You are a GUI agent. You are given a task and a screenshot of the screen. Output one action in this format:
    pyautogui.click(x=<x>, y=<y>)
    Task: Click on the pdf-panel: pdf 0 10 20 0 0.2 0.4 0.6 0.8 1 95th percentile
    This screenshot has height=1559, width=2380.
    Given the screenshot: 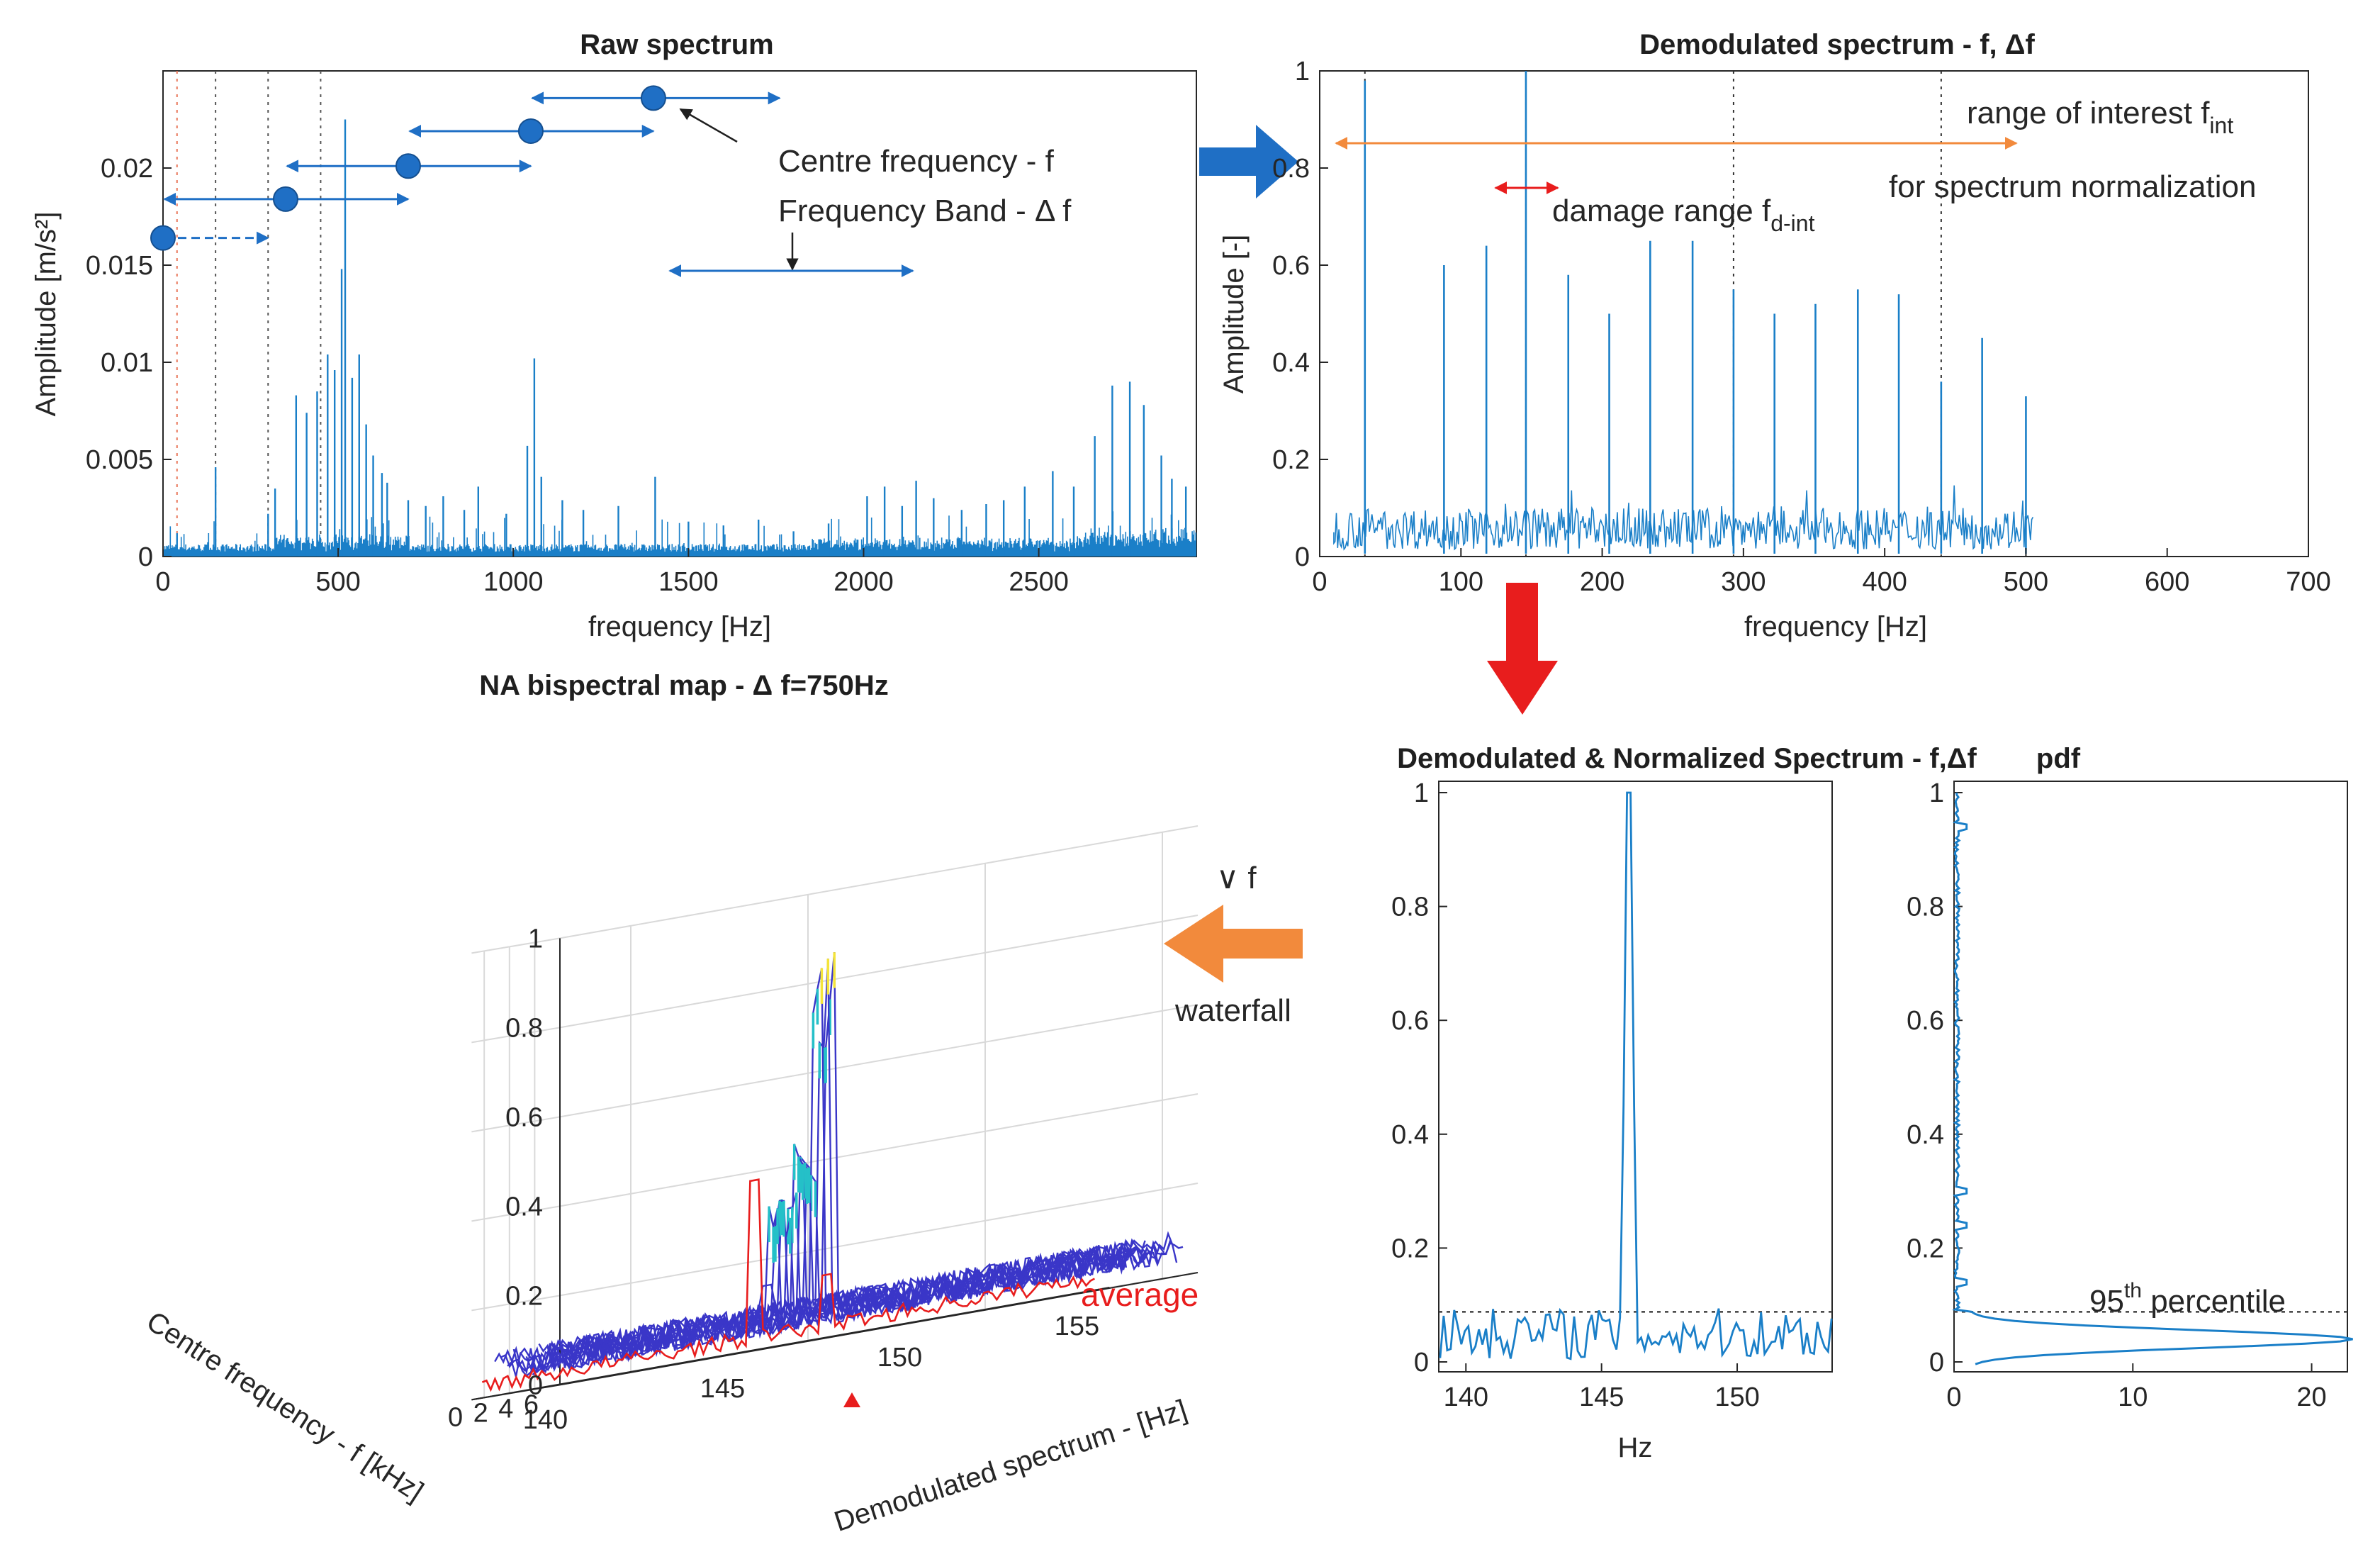 What is the action you would take?
    pyautogui.click(x=2130, y=1077)
    